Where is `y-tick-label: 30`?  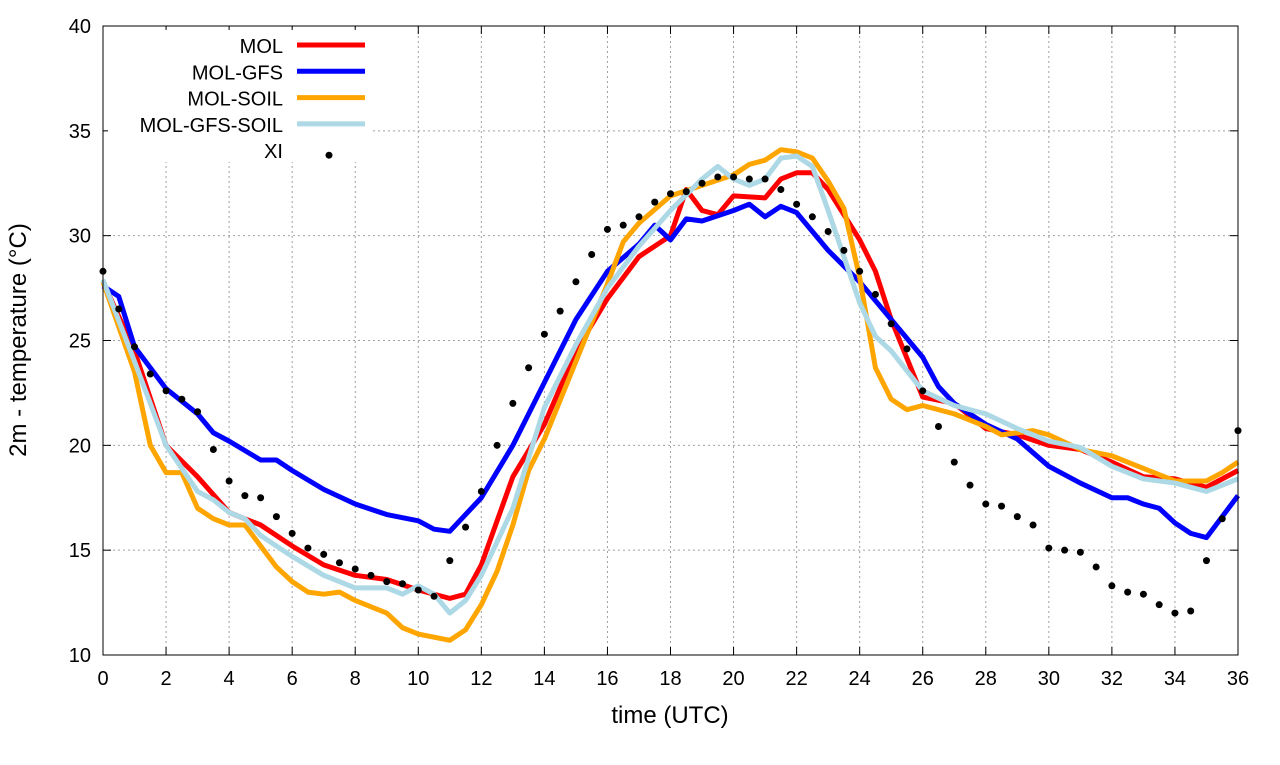
y-tick-label: 30 is located at coordinates (80, 237).